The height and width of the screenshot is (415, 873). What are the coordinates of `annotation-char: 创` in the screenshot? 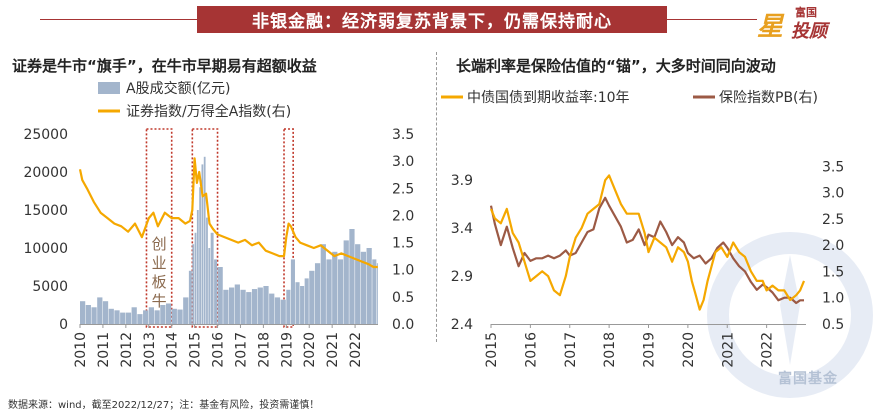 It's located at (159, 244).